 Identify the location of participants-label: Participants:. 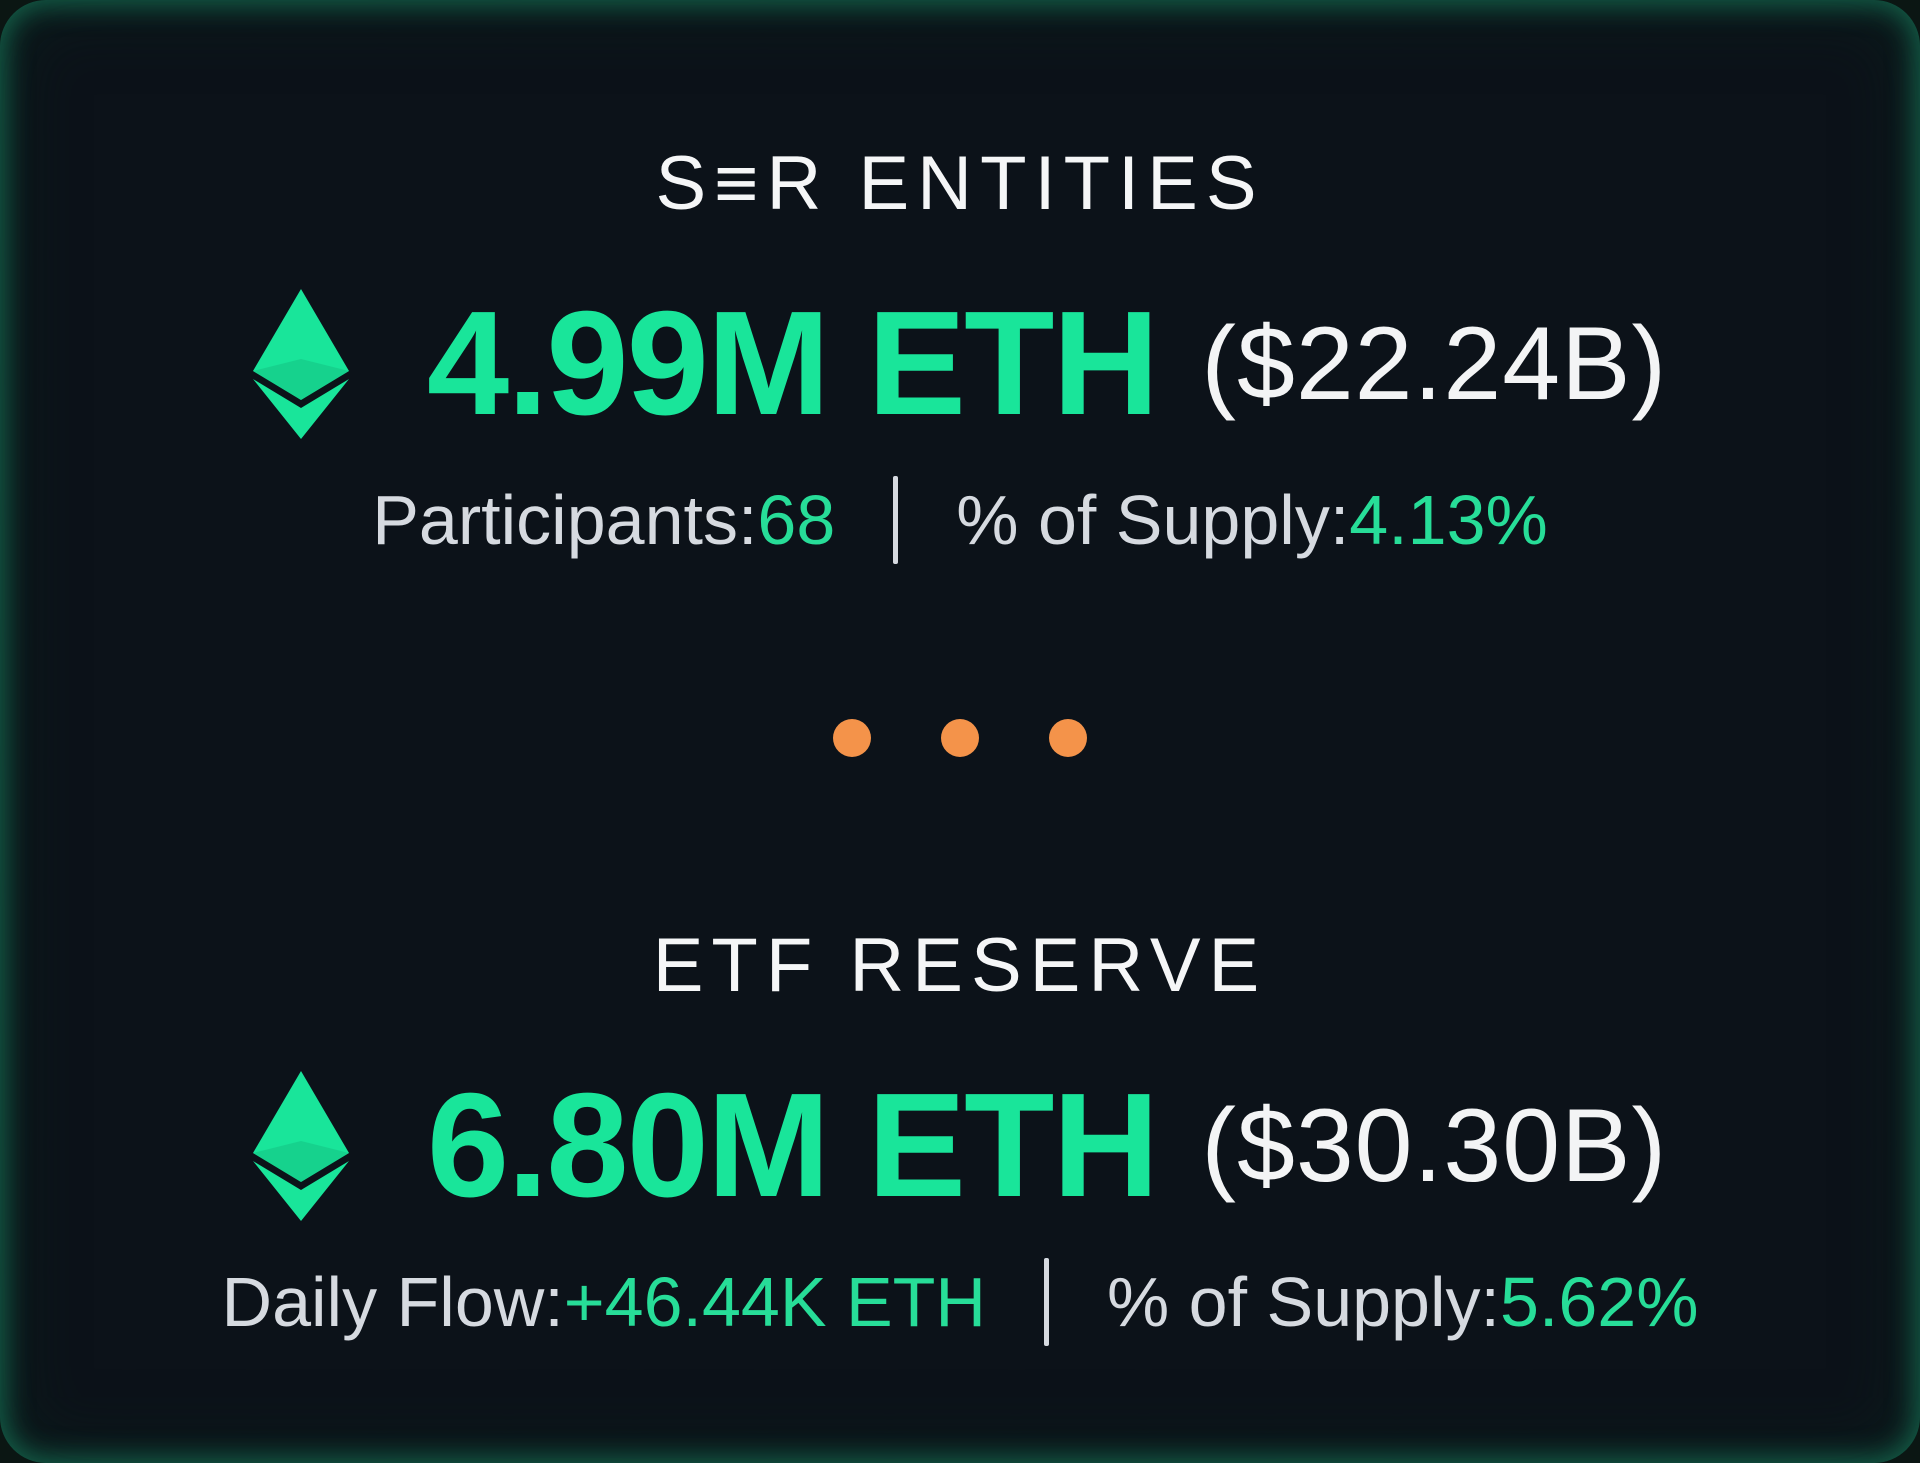
(565, 520).